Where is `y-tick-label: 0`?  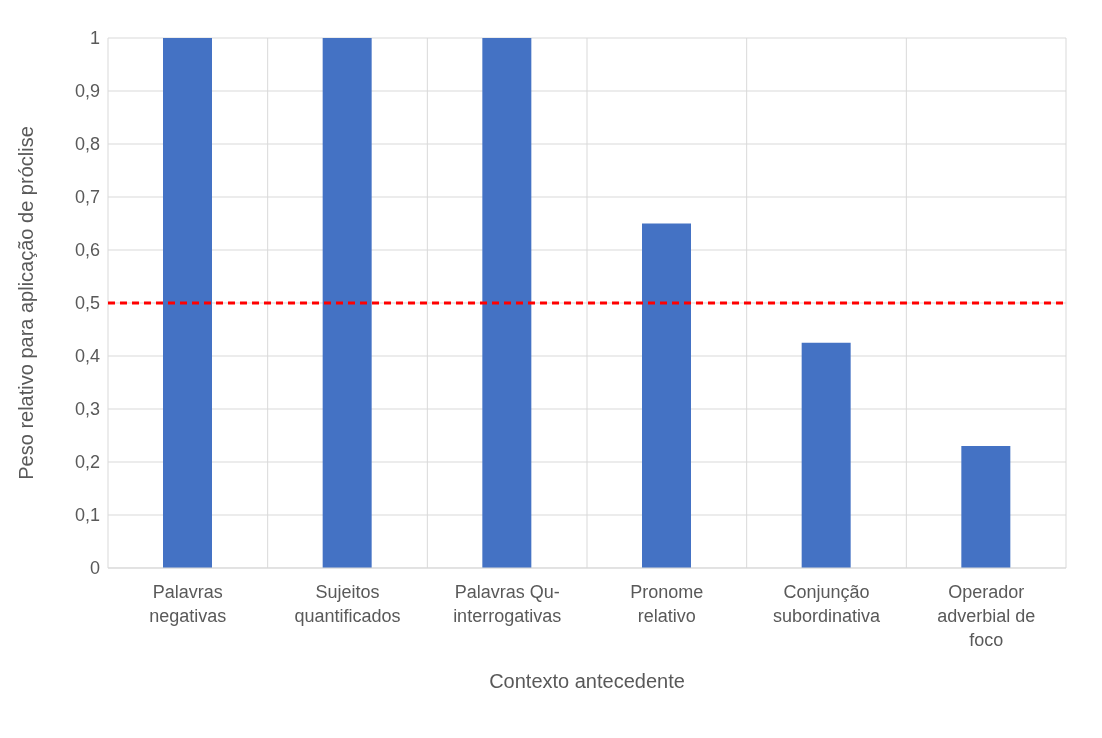
y-tick-label: 0 is located at coordinates (94, 568).